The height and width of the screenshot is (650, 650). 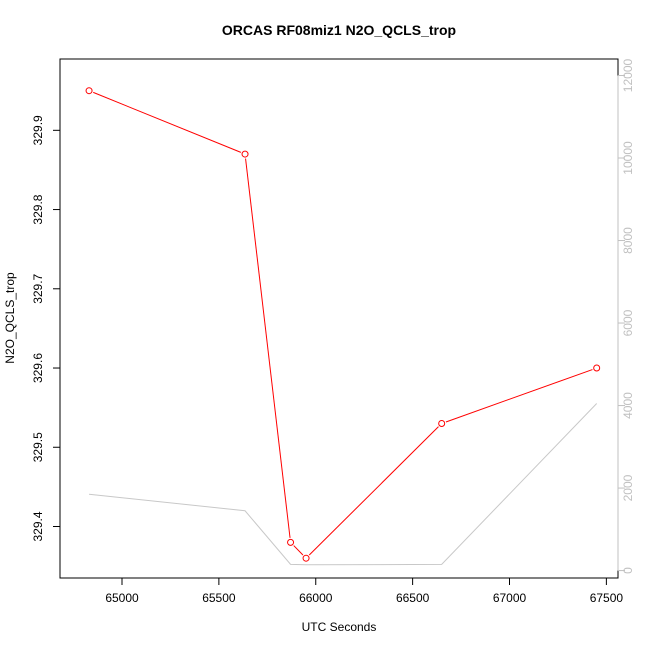 What do you see at coordinates (122, 598) in the screenshot?
I see `x-tick-label: 65000` at bounding box center [122, 598].